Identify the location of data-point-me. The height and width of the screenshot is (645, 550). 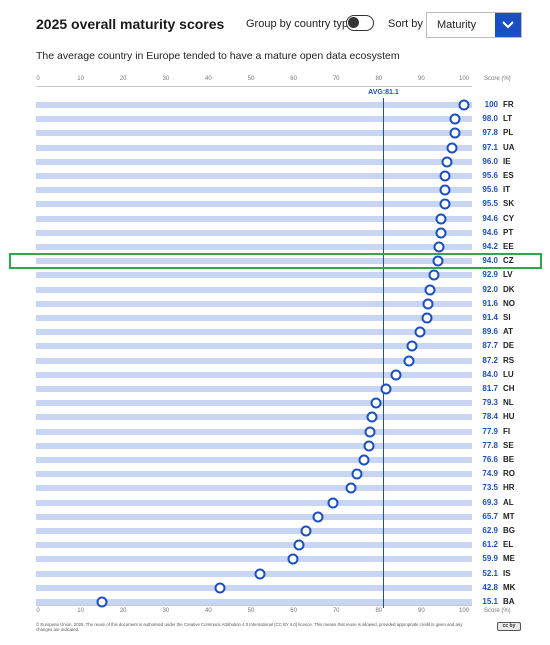
(293, 559).